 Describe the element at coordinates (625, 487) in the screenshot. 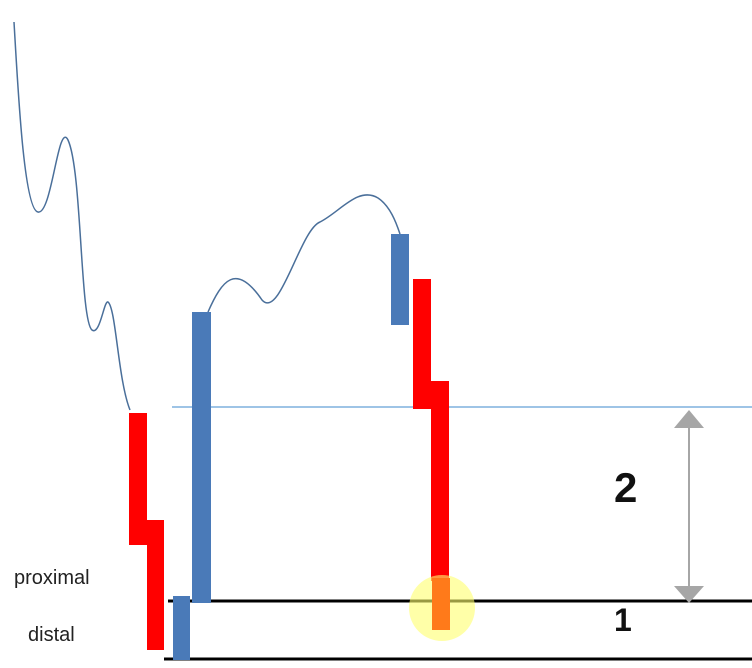

I see `zone-2-label: 2` at that location.